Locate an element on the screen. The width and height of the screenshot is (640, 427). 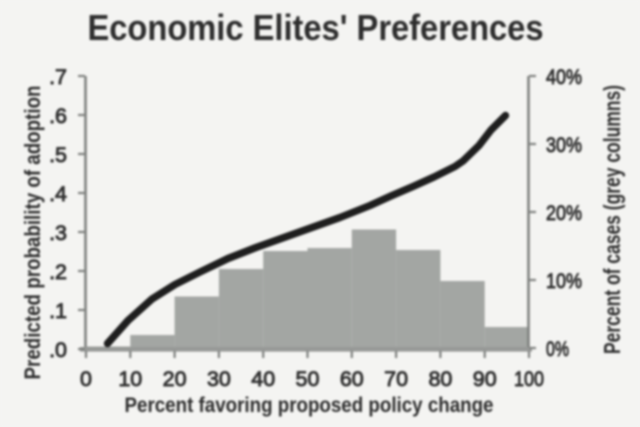
svg-text:Predicted probability of adopt: Predicted probability of adoption is located at coordinates (32, 233).